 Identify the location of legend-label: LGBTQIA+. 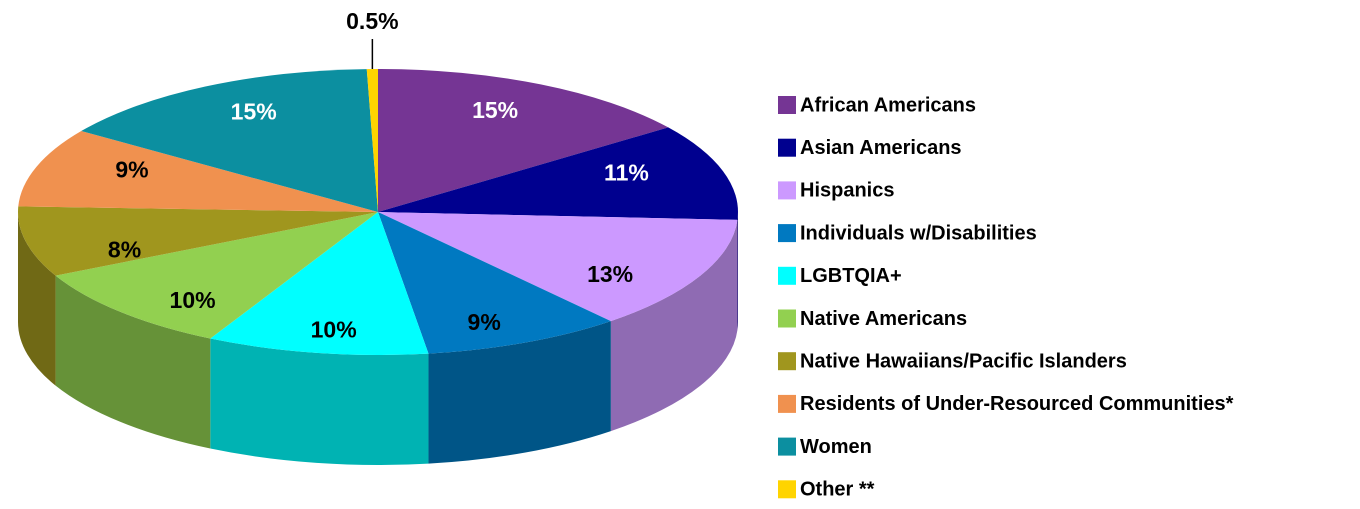
(851, 276).